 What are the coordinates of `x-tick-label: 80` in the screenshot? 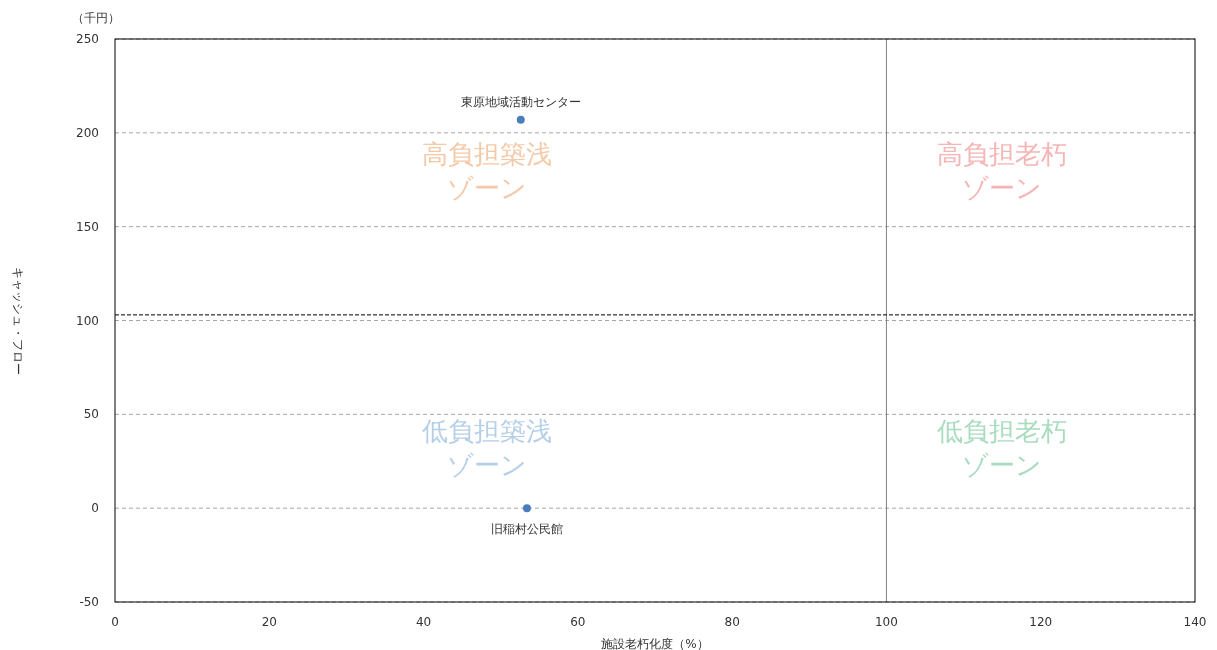 It's located at (732, 622).